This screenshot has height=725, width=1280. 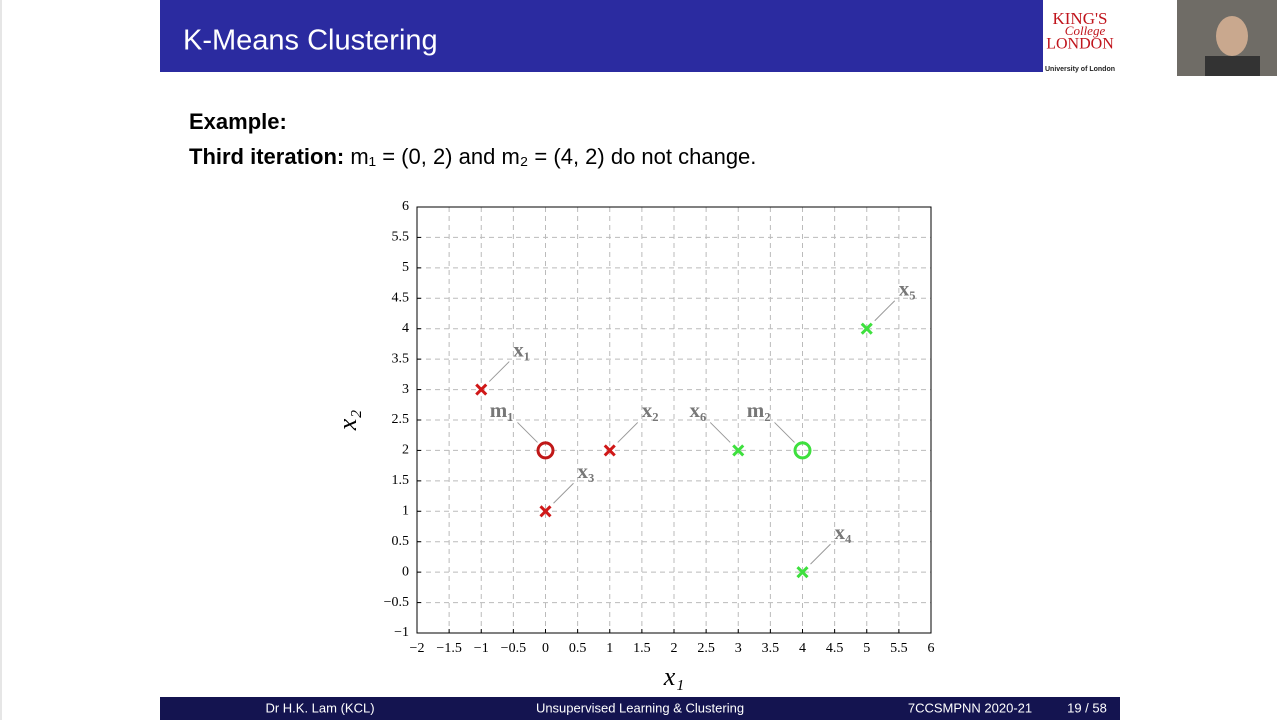 I want to click on y-tick-label: 2, so click(x=405, y=450).